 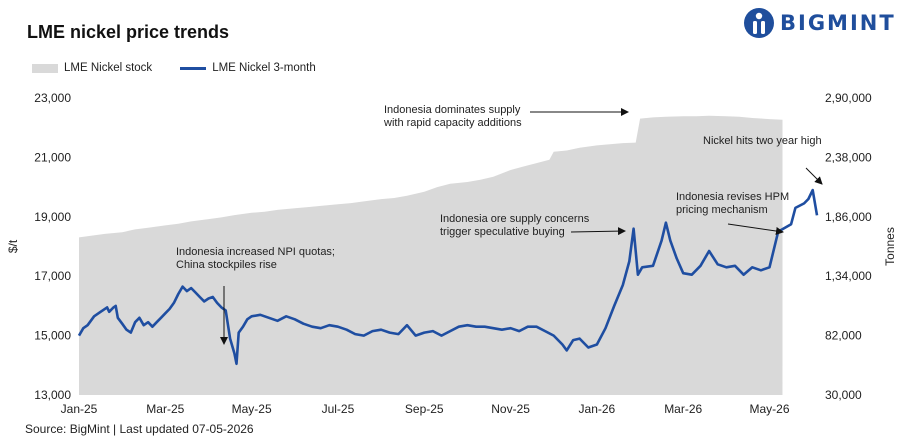 I want to click on annotation-text: Nickel hits two year high, so click(x=762, y=141).